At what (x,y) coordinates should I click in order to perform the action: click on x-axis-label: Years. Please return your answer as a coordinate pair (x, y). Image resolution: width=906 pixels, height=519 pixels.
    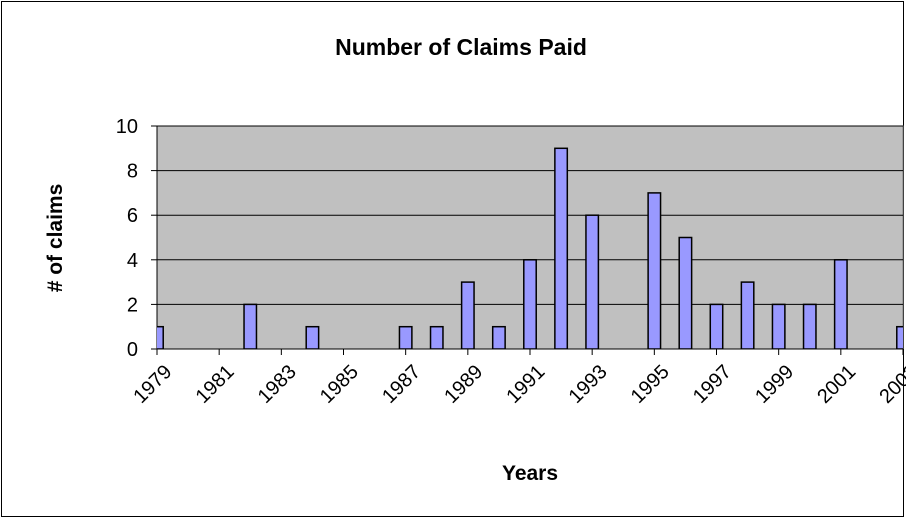
    Looking at the image, I should click on (530, 473).